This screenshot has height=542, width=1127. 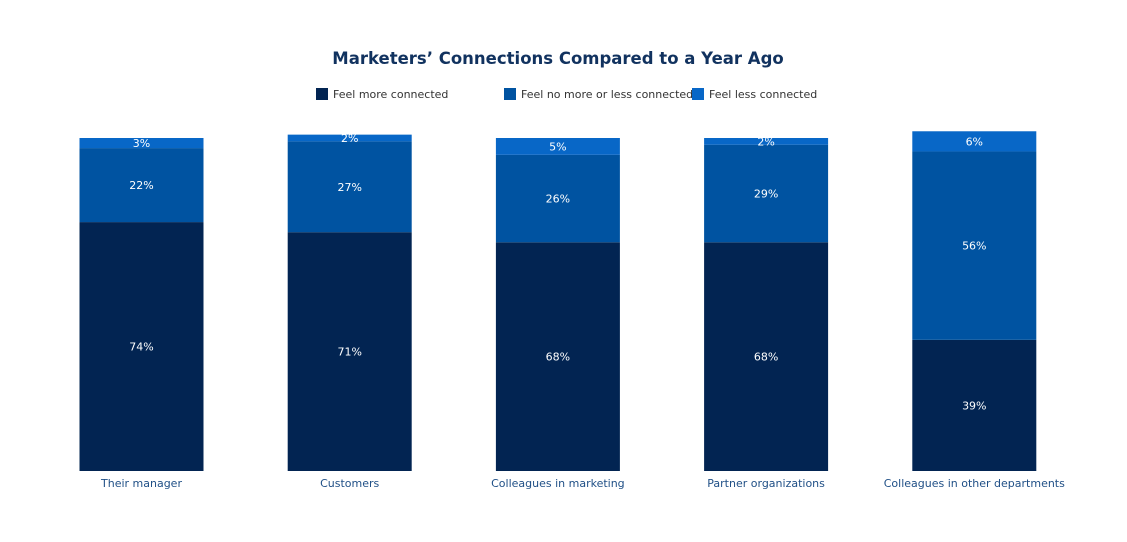 I want to click on bar-stack: 71% 27% 2%, so click(x=349, y=301).